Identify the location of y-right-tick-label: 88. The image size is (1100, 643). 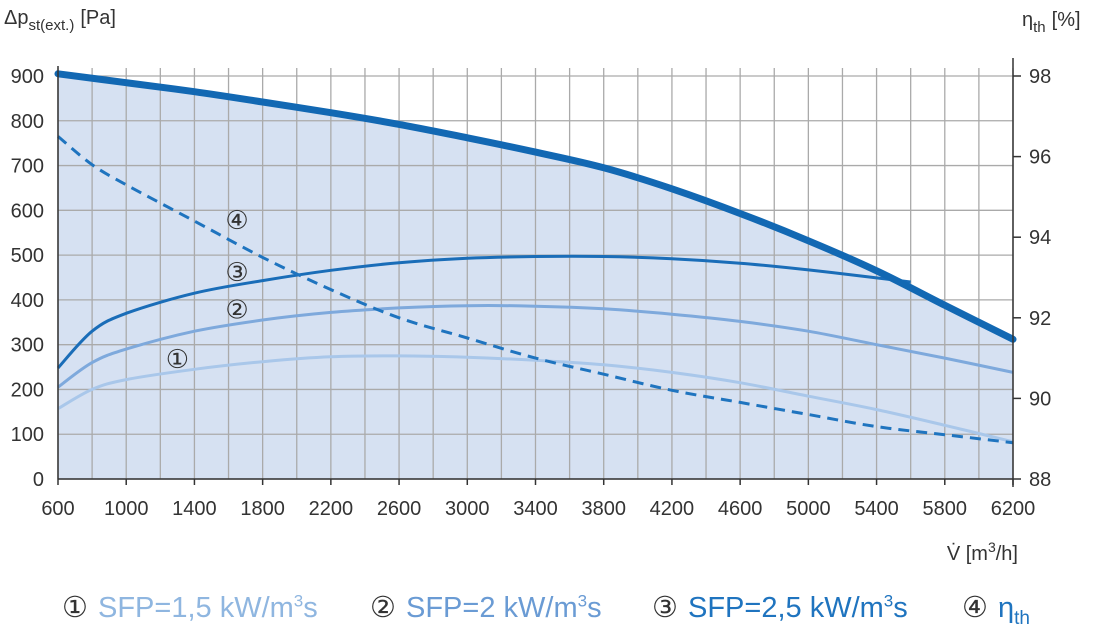
(1040, 480).